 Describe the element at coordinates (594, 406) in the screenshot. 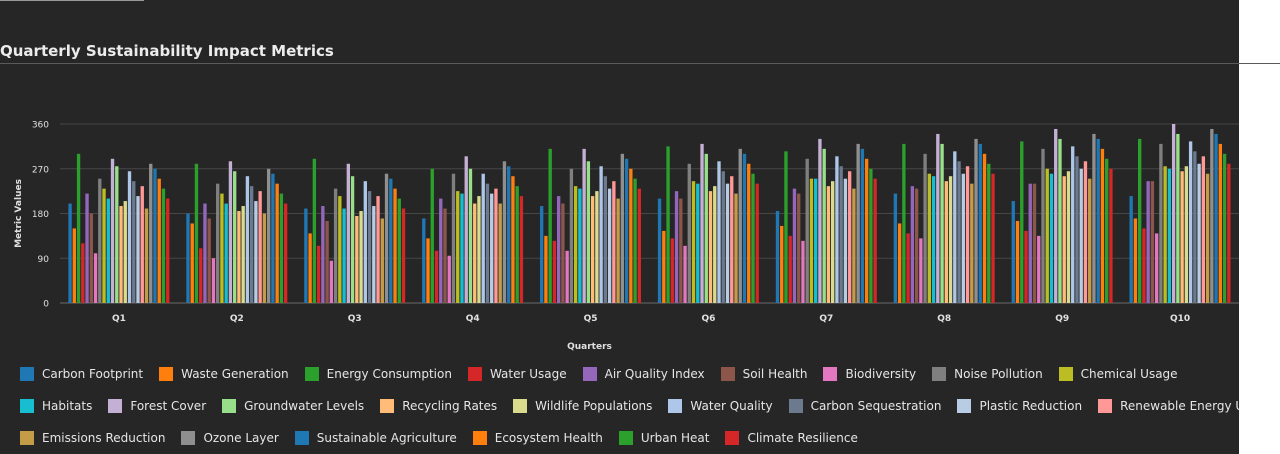

I see `legend-label: Wildlife Populations` at that location.